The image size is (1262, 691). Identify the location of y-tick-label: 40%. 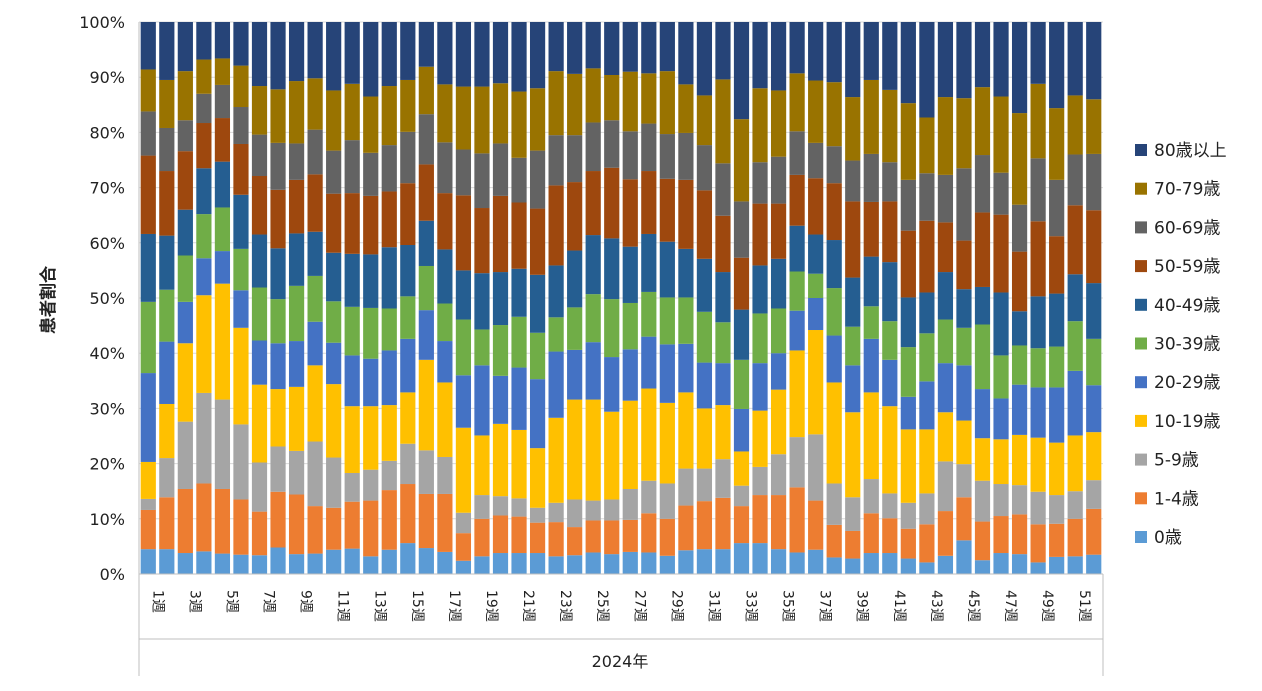
(107, 353).